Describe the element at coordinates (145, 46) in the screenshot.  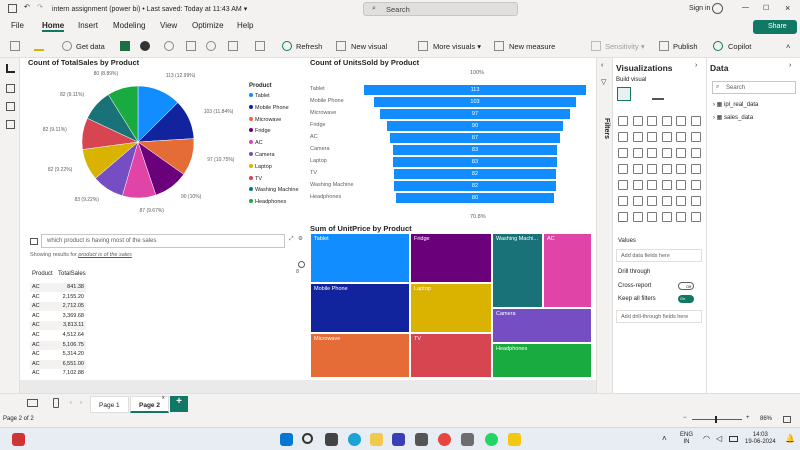
I see `onelake-icon` at that location.